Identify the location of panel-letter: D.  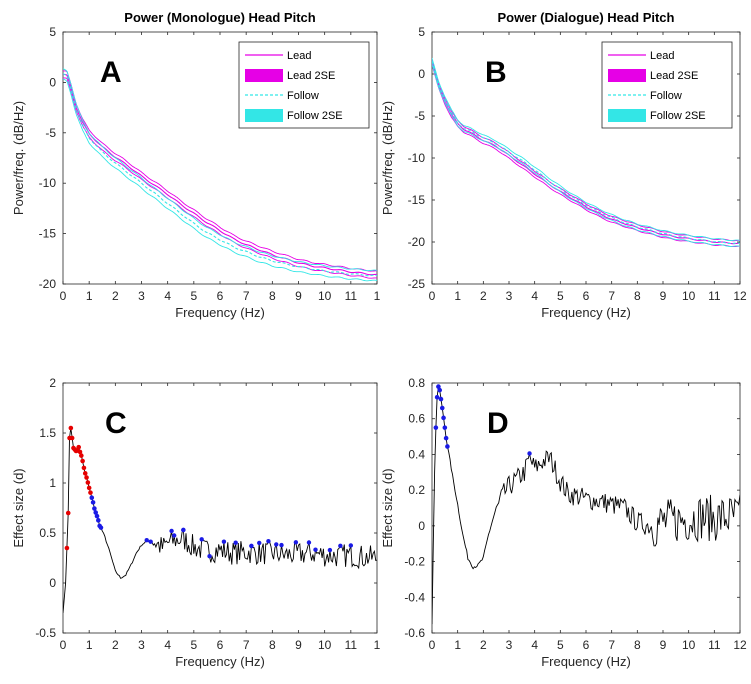
(498, 423).